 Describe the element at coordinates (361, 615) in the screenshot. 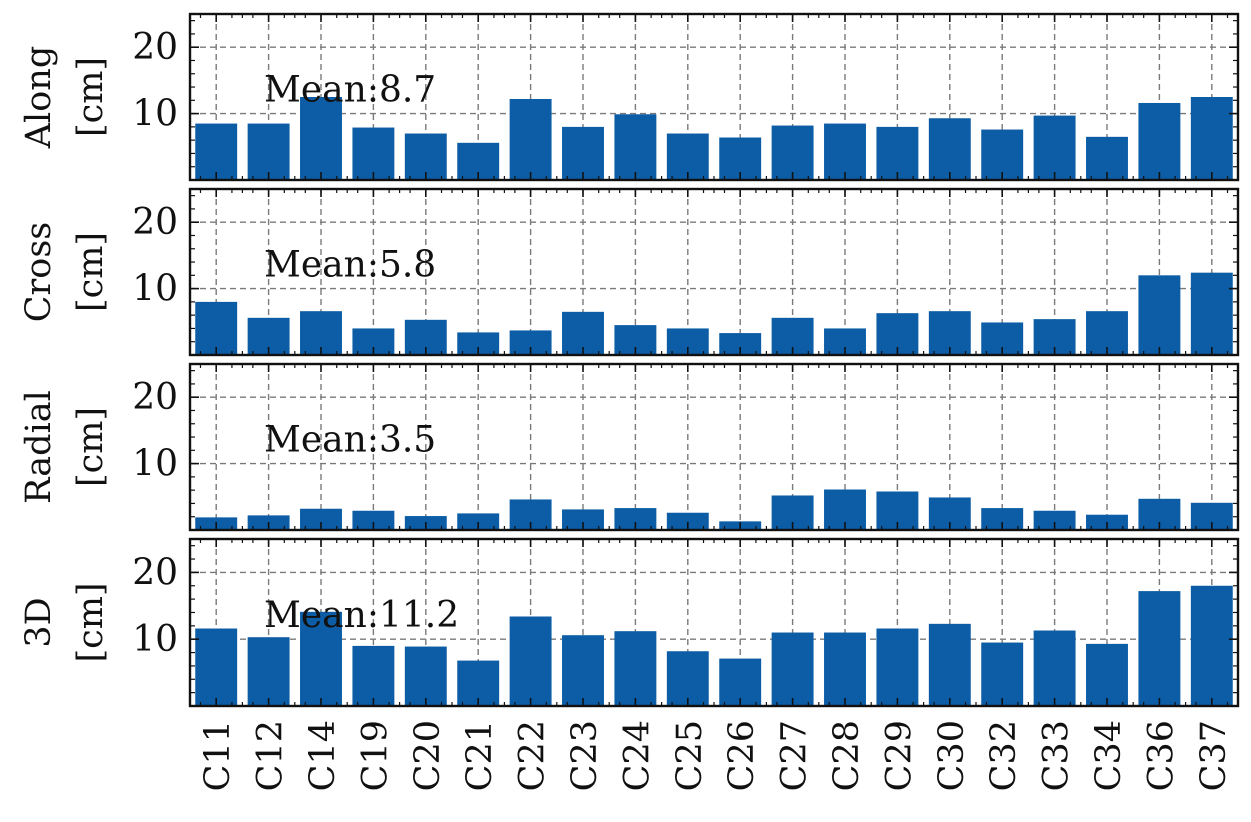

I see `mean-annotation: Mean:11.2` at that location.